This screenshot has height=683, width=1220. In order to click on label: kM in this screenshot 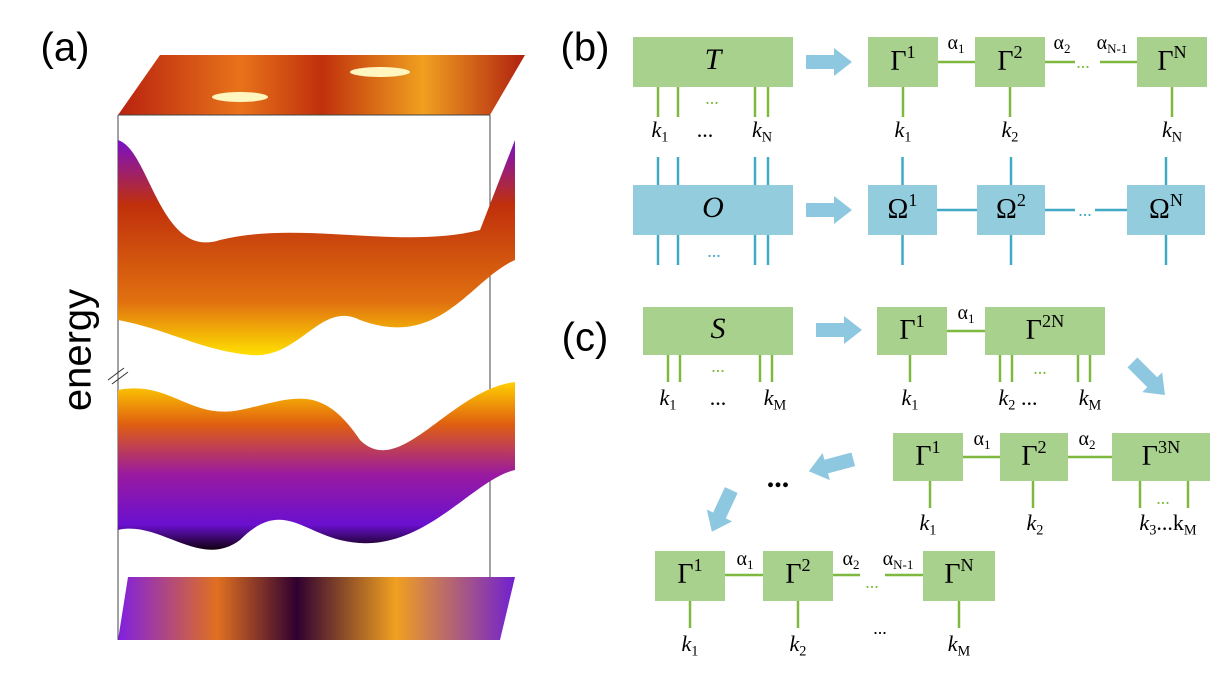, I will do `click(1090, 399)`.